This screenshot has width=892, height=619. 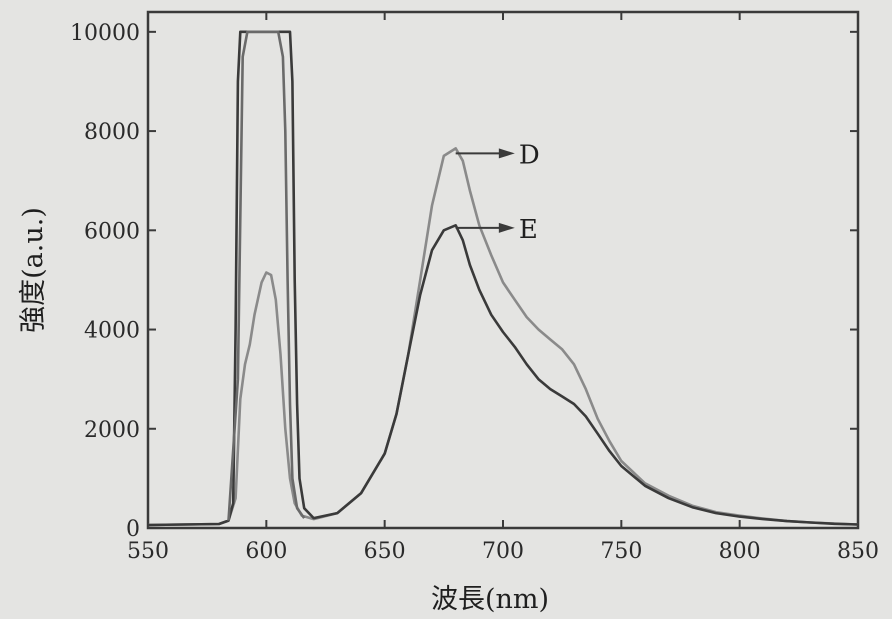 What do you see at coordinates (133, 529) in the screenshot?
I see `y-tick-label: 0` at bounding box center [133, 529].